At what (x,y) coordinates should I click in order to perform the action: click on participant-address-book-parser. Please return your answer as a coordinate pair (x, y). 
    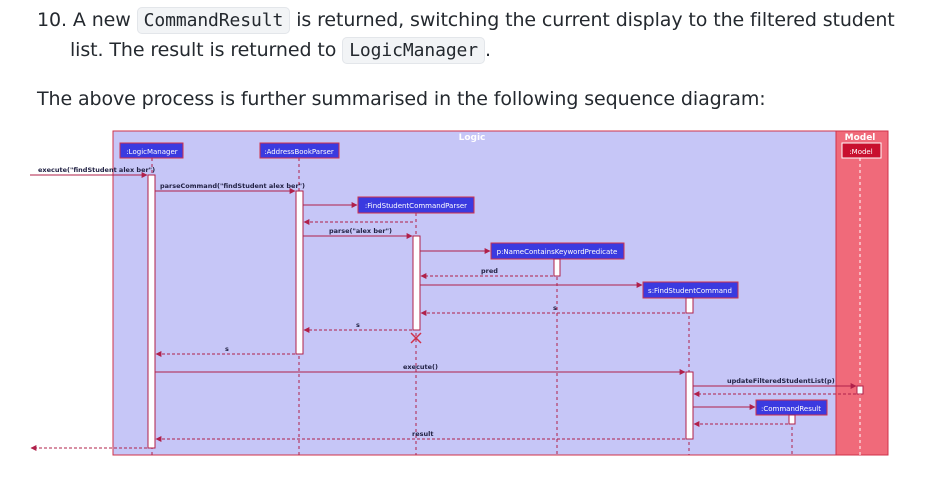
    Looking at the image, I should click on (299, 150).